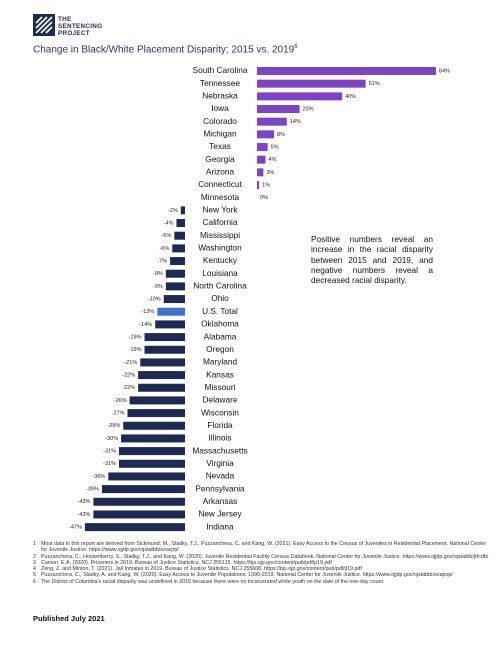 This screenshot has height=647, width=500. Describe the element at coordinates (220, 184) in the screenshot. I see `category-label: Connecticut` at that location.